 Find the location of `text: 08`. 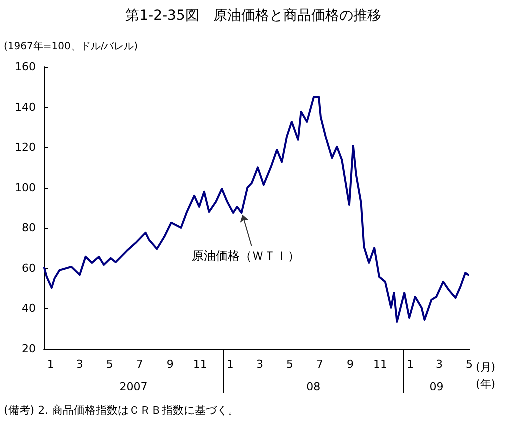

text: 08 is located at coordinates (313, 387).